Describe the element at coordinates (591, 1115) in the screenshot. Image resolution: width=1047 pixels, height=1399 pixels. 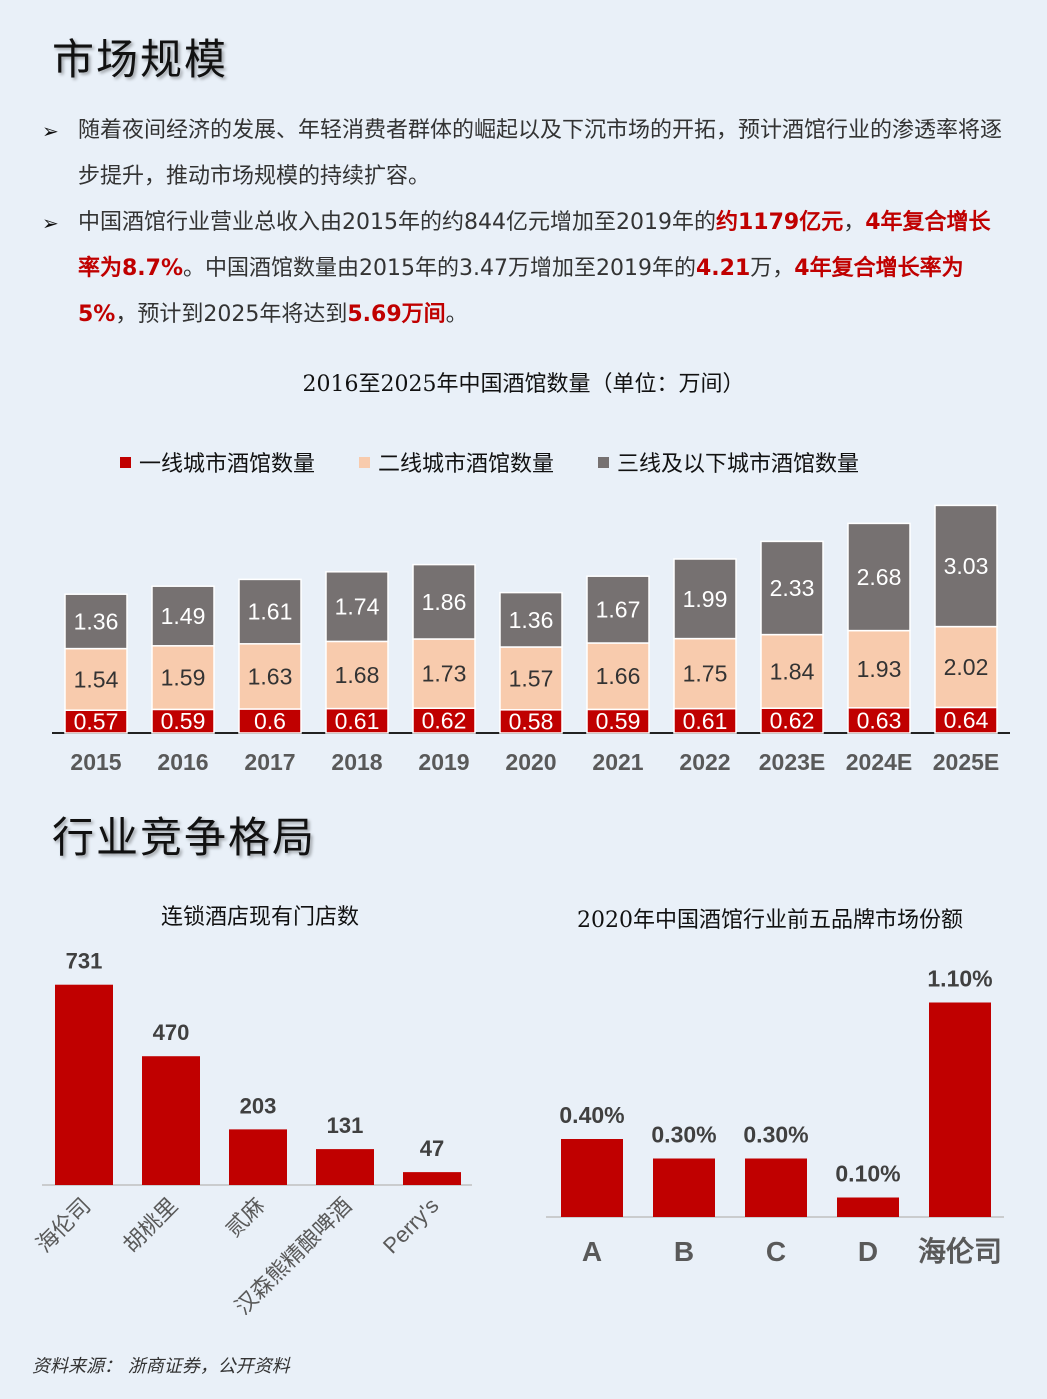
I see `data-label: 0.40%` at that location.